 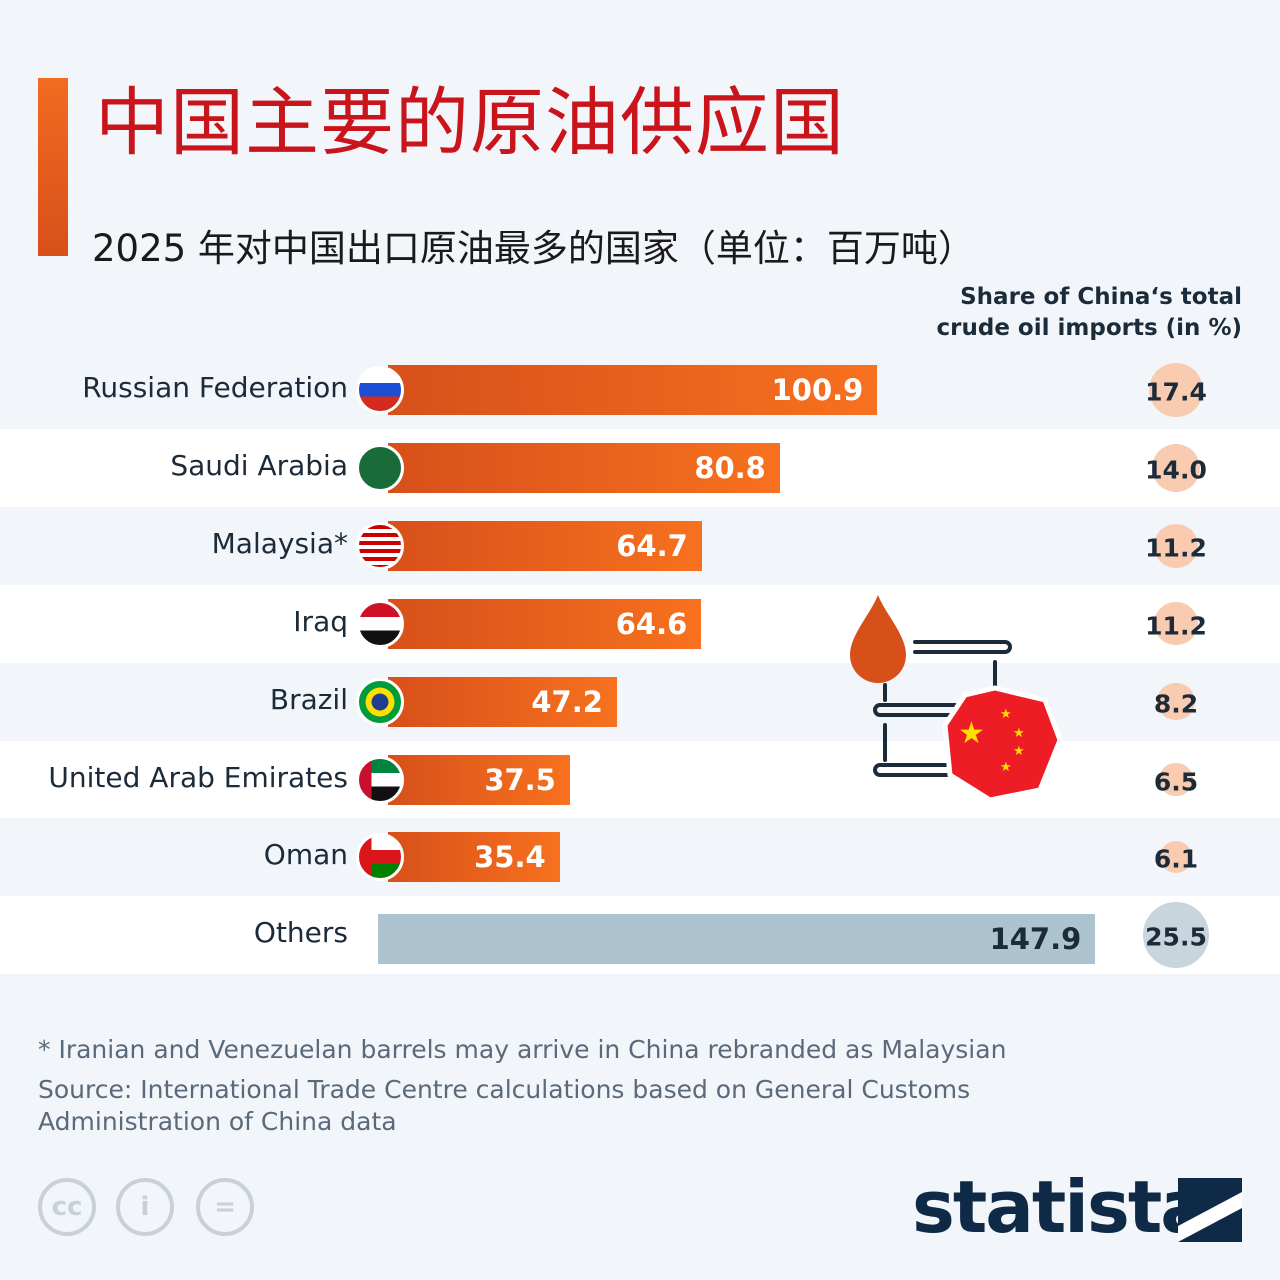 I want to click on chart-row: Saudi Arabia 80.8 14.0, so click(x=640, y=467).